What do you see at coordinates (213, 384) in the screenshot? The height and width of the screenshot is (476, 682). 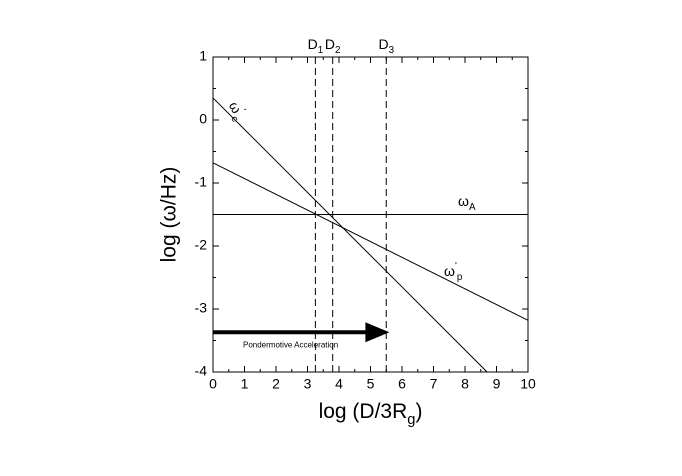 I see `x-tick-label: 0` at bounding box center [213, 384].